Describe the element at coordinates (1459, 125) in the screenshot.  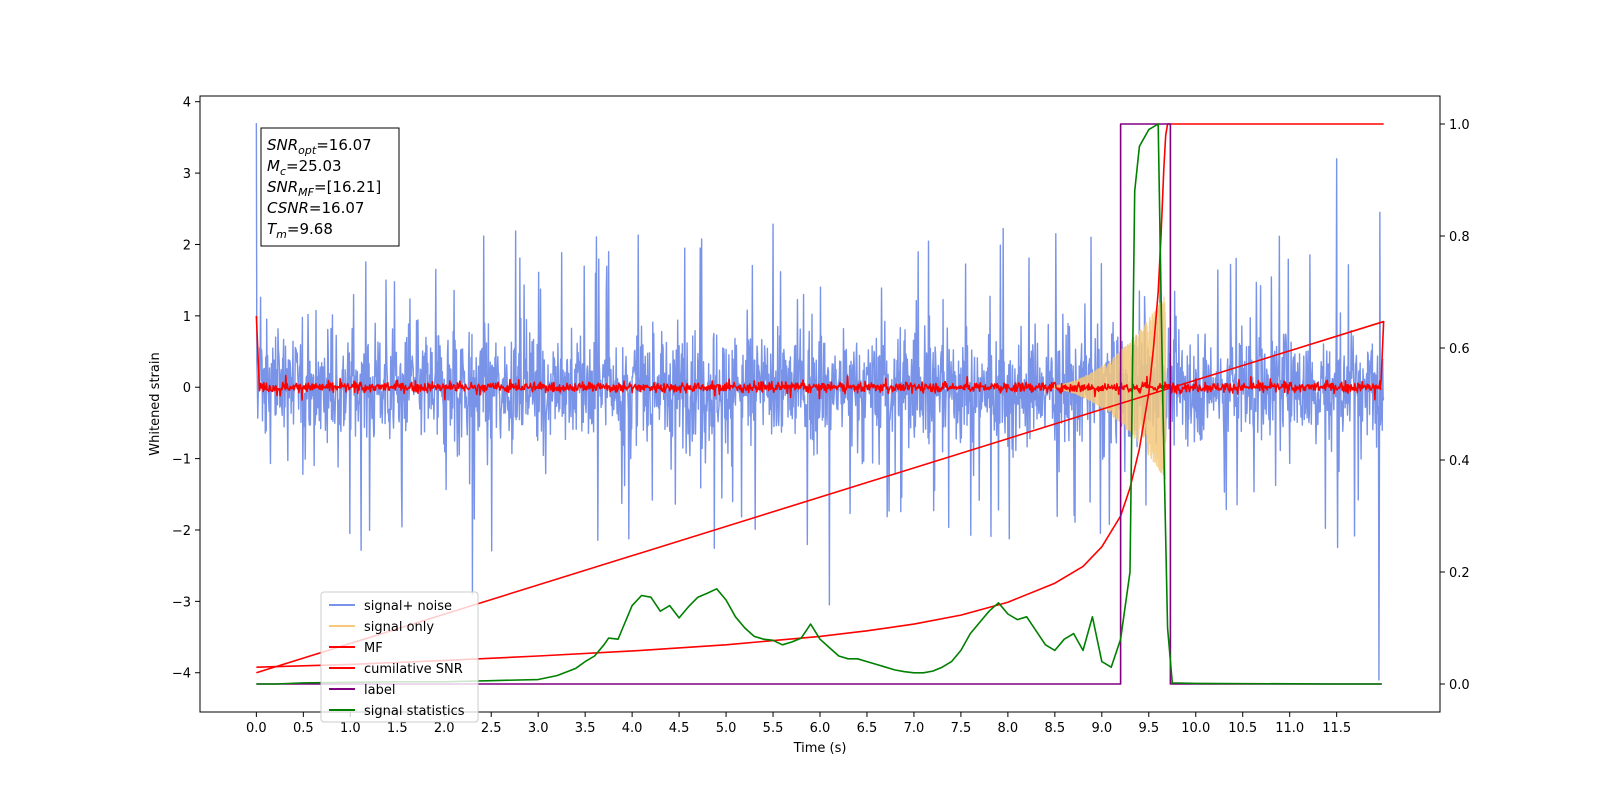
I see `y2-tick-label: 1.0` at that location.